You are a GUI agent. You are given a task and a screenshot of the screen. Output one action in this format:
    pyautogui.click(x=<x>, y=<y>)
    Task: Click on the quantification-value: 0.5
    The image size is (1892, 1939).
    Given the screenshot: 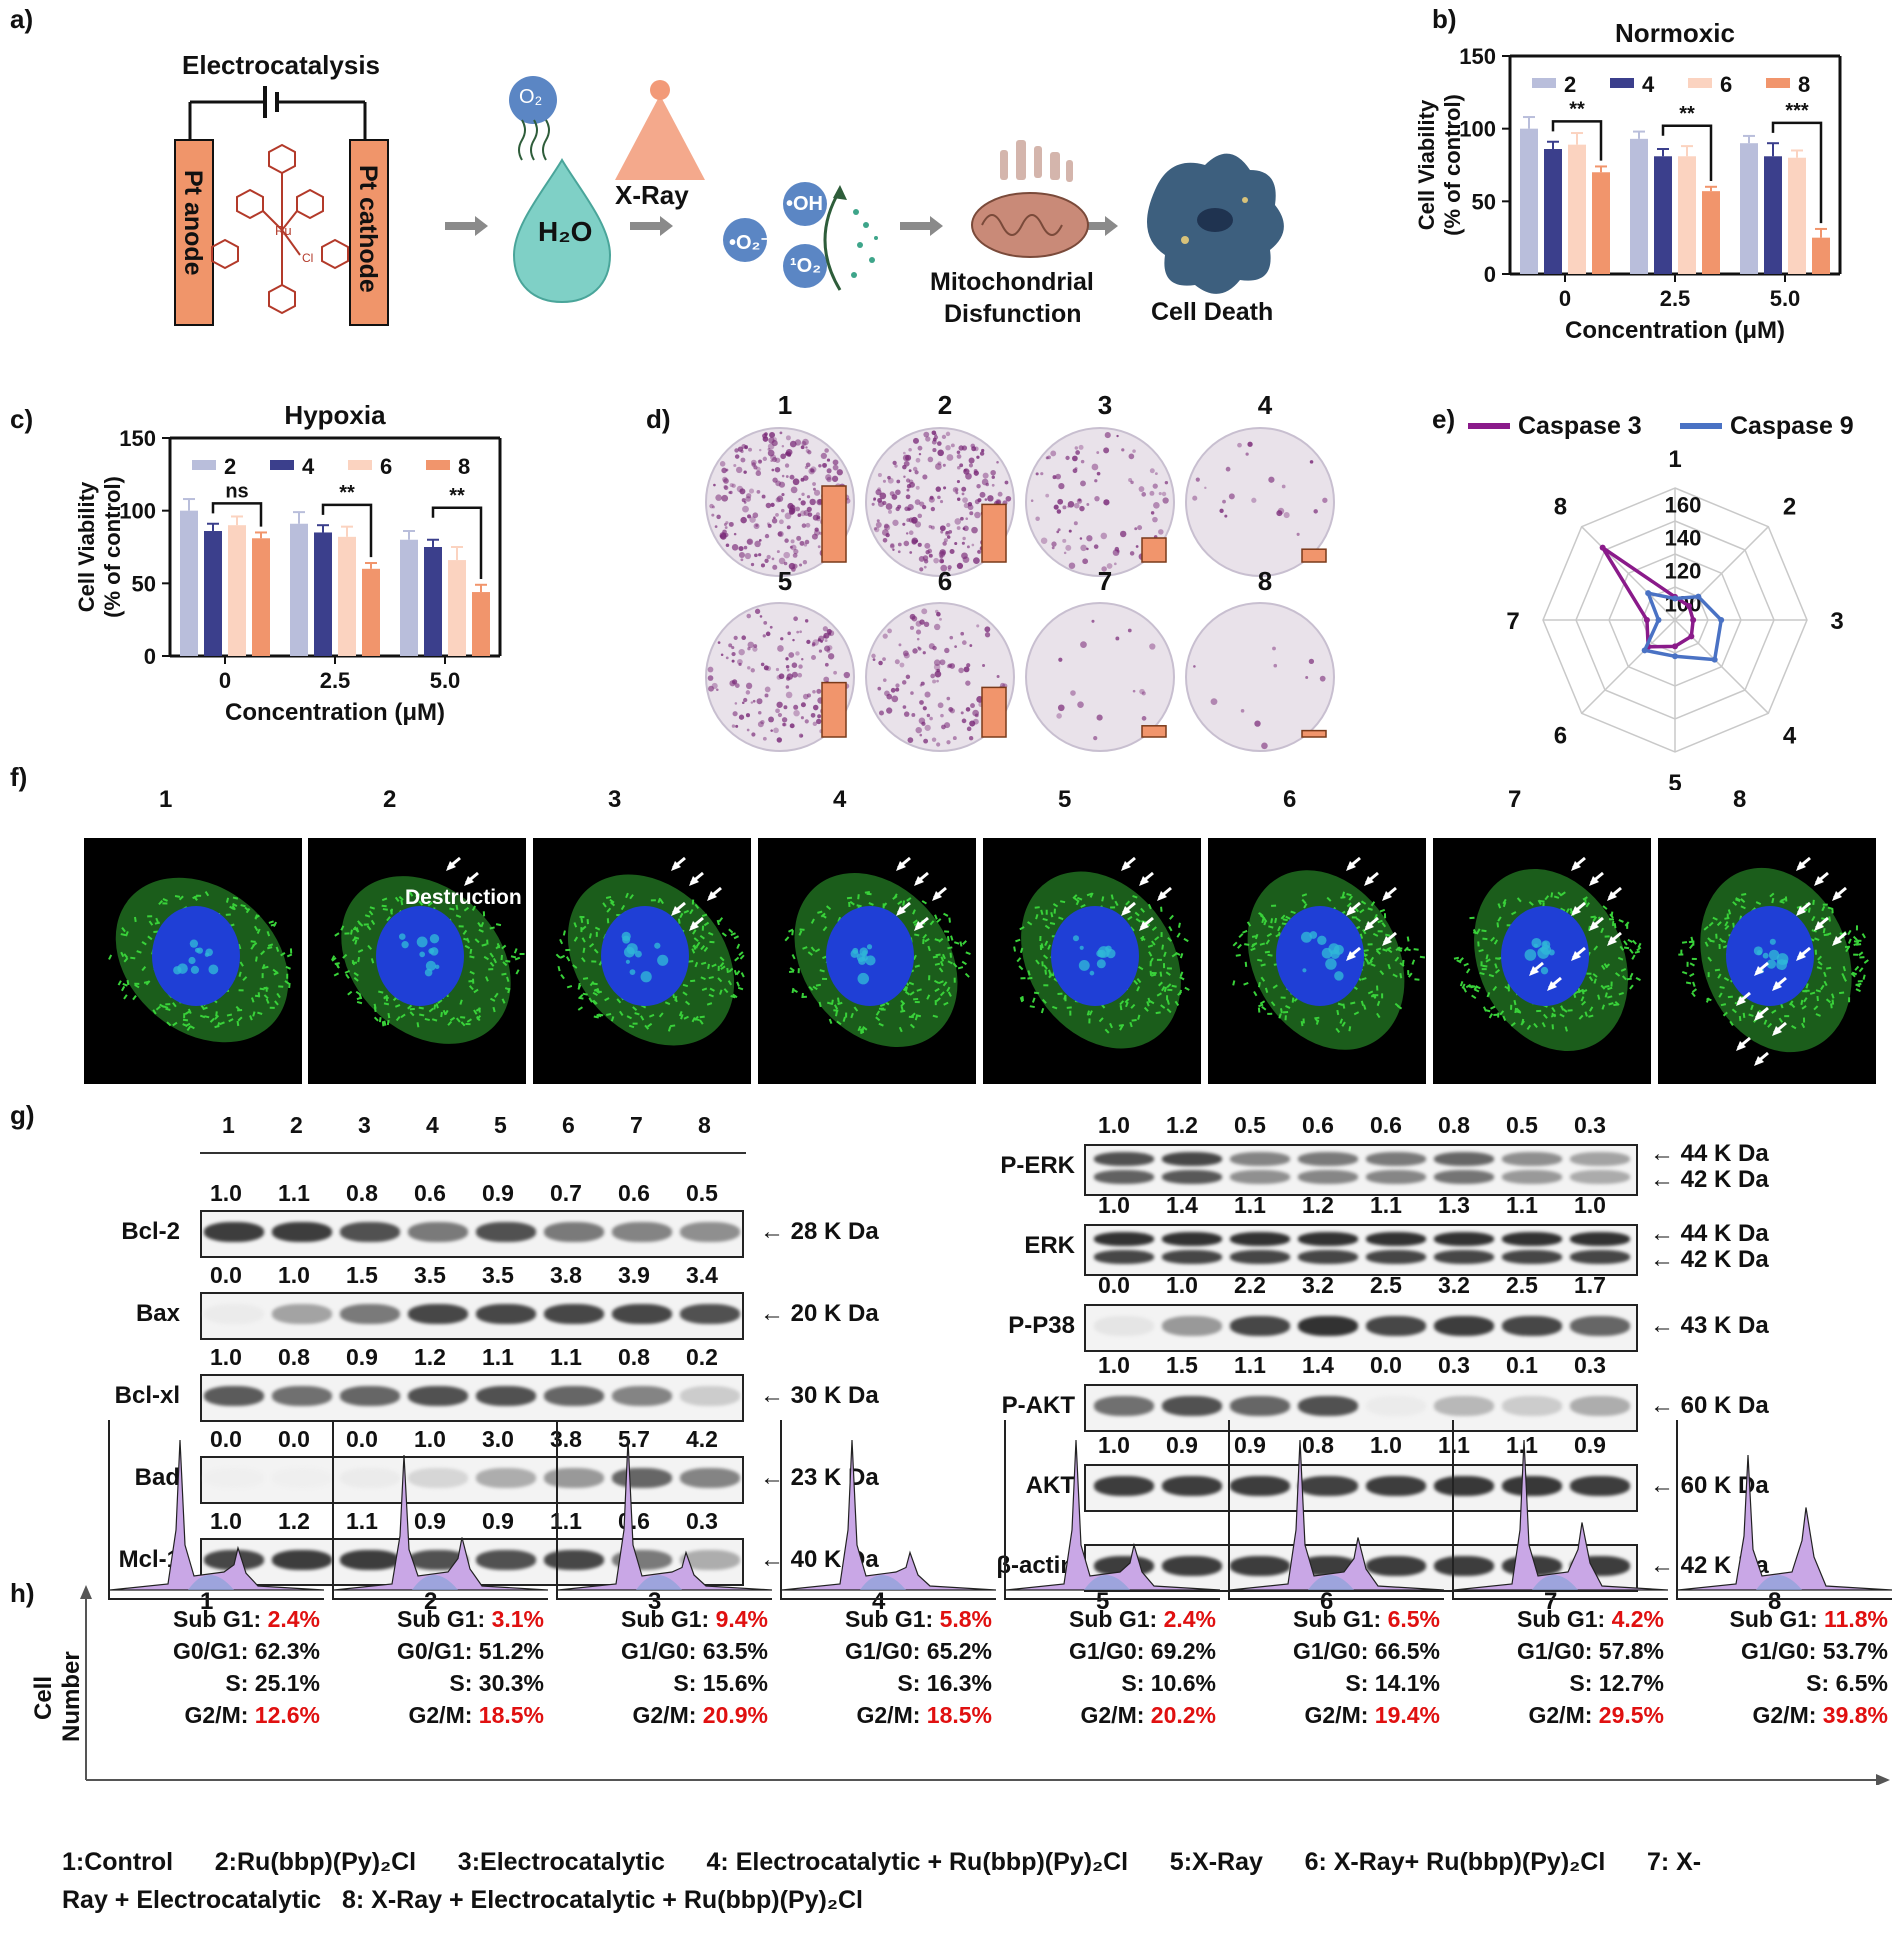 What is the action you would take?
    pyautogui.click(x=702, y=1193)
    